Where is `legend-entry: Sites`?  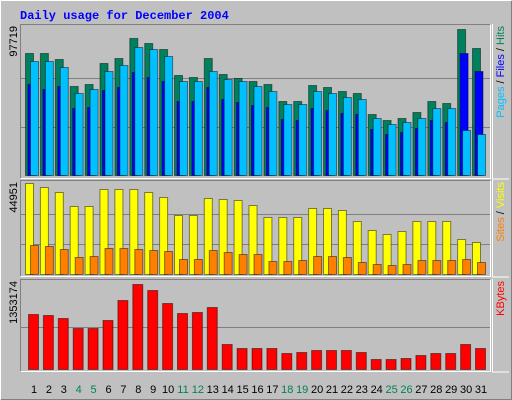
legend-entry: Sites is located at coordinates (501, 229).